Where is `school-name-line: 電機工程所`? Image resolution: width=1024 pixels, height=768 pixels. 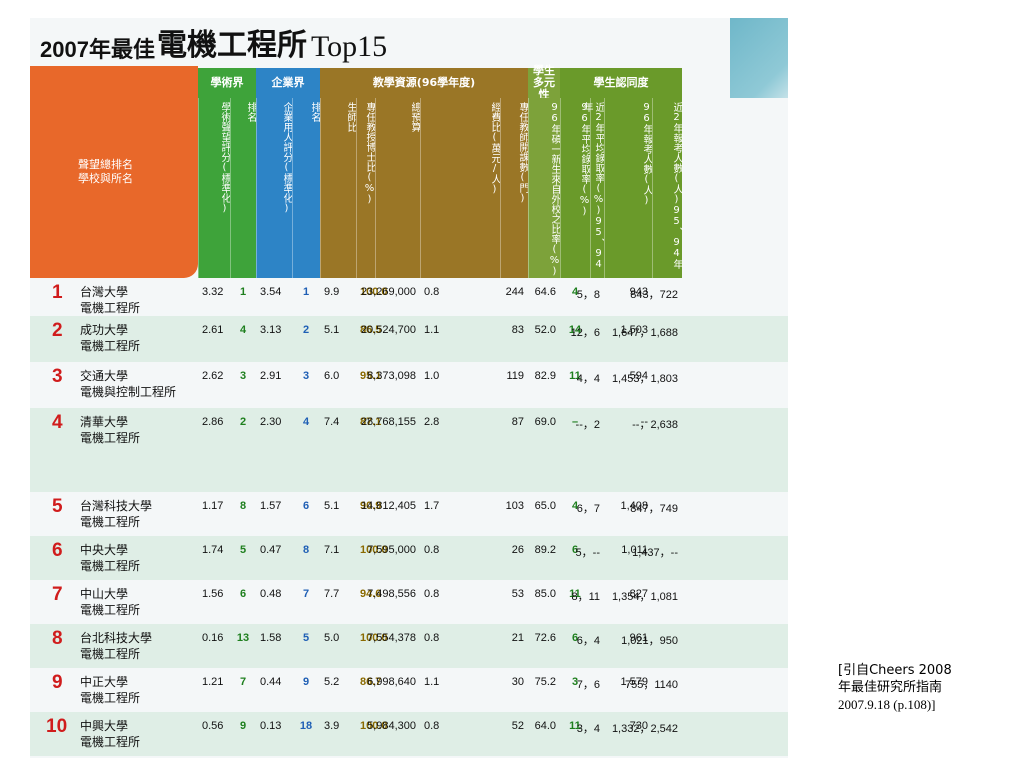 school-name-line: 電機工程所 is located at coordinates (110, 566).